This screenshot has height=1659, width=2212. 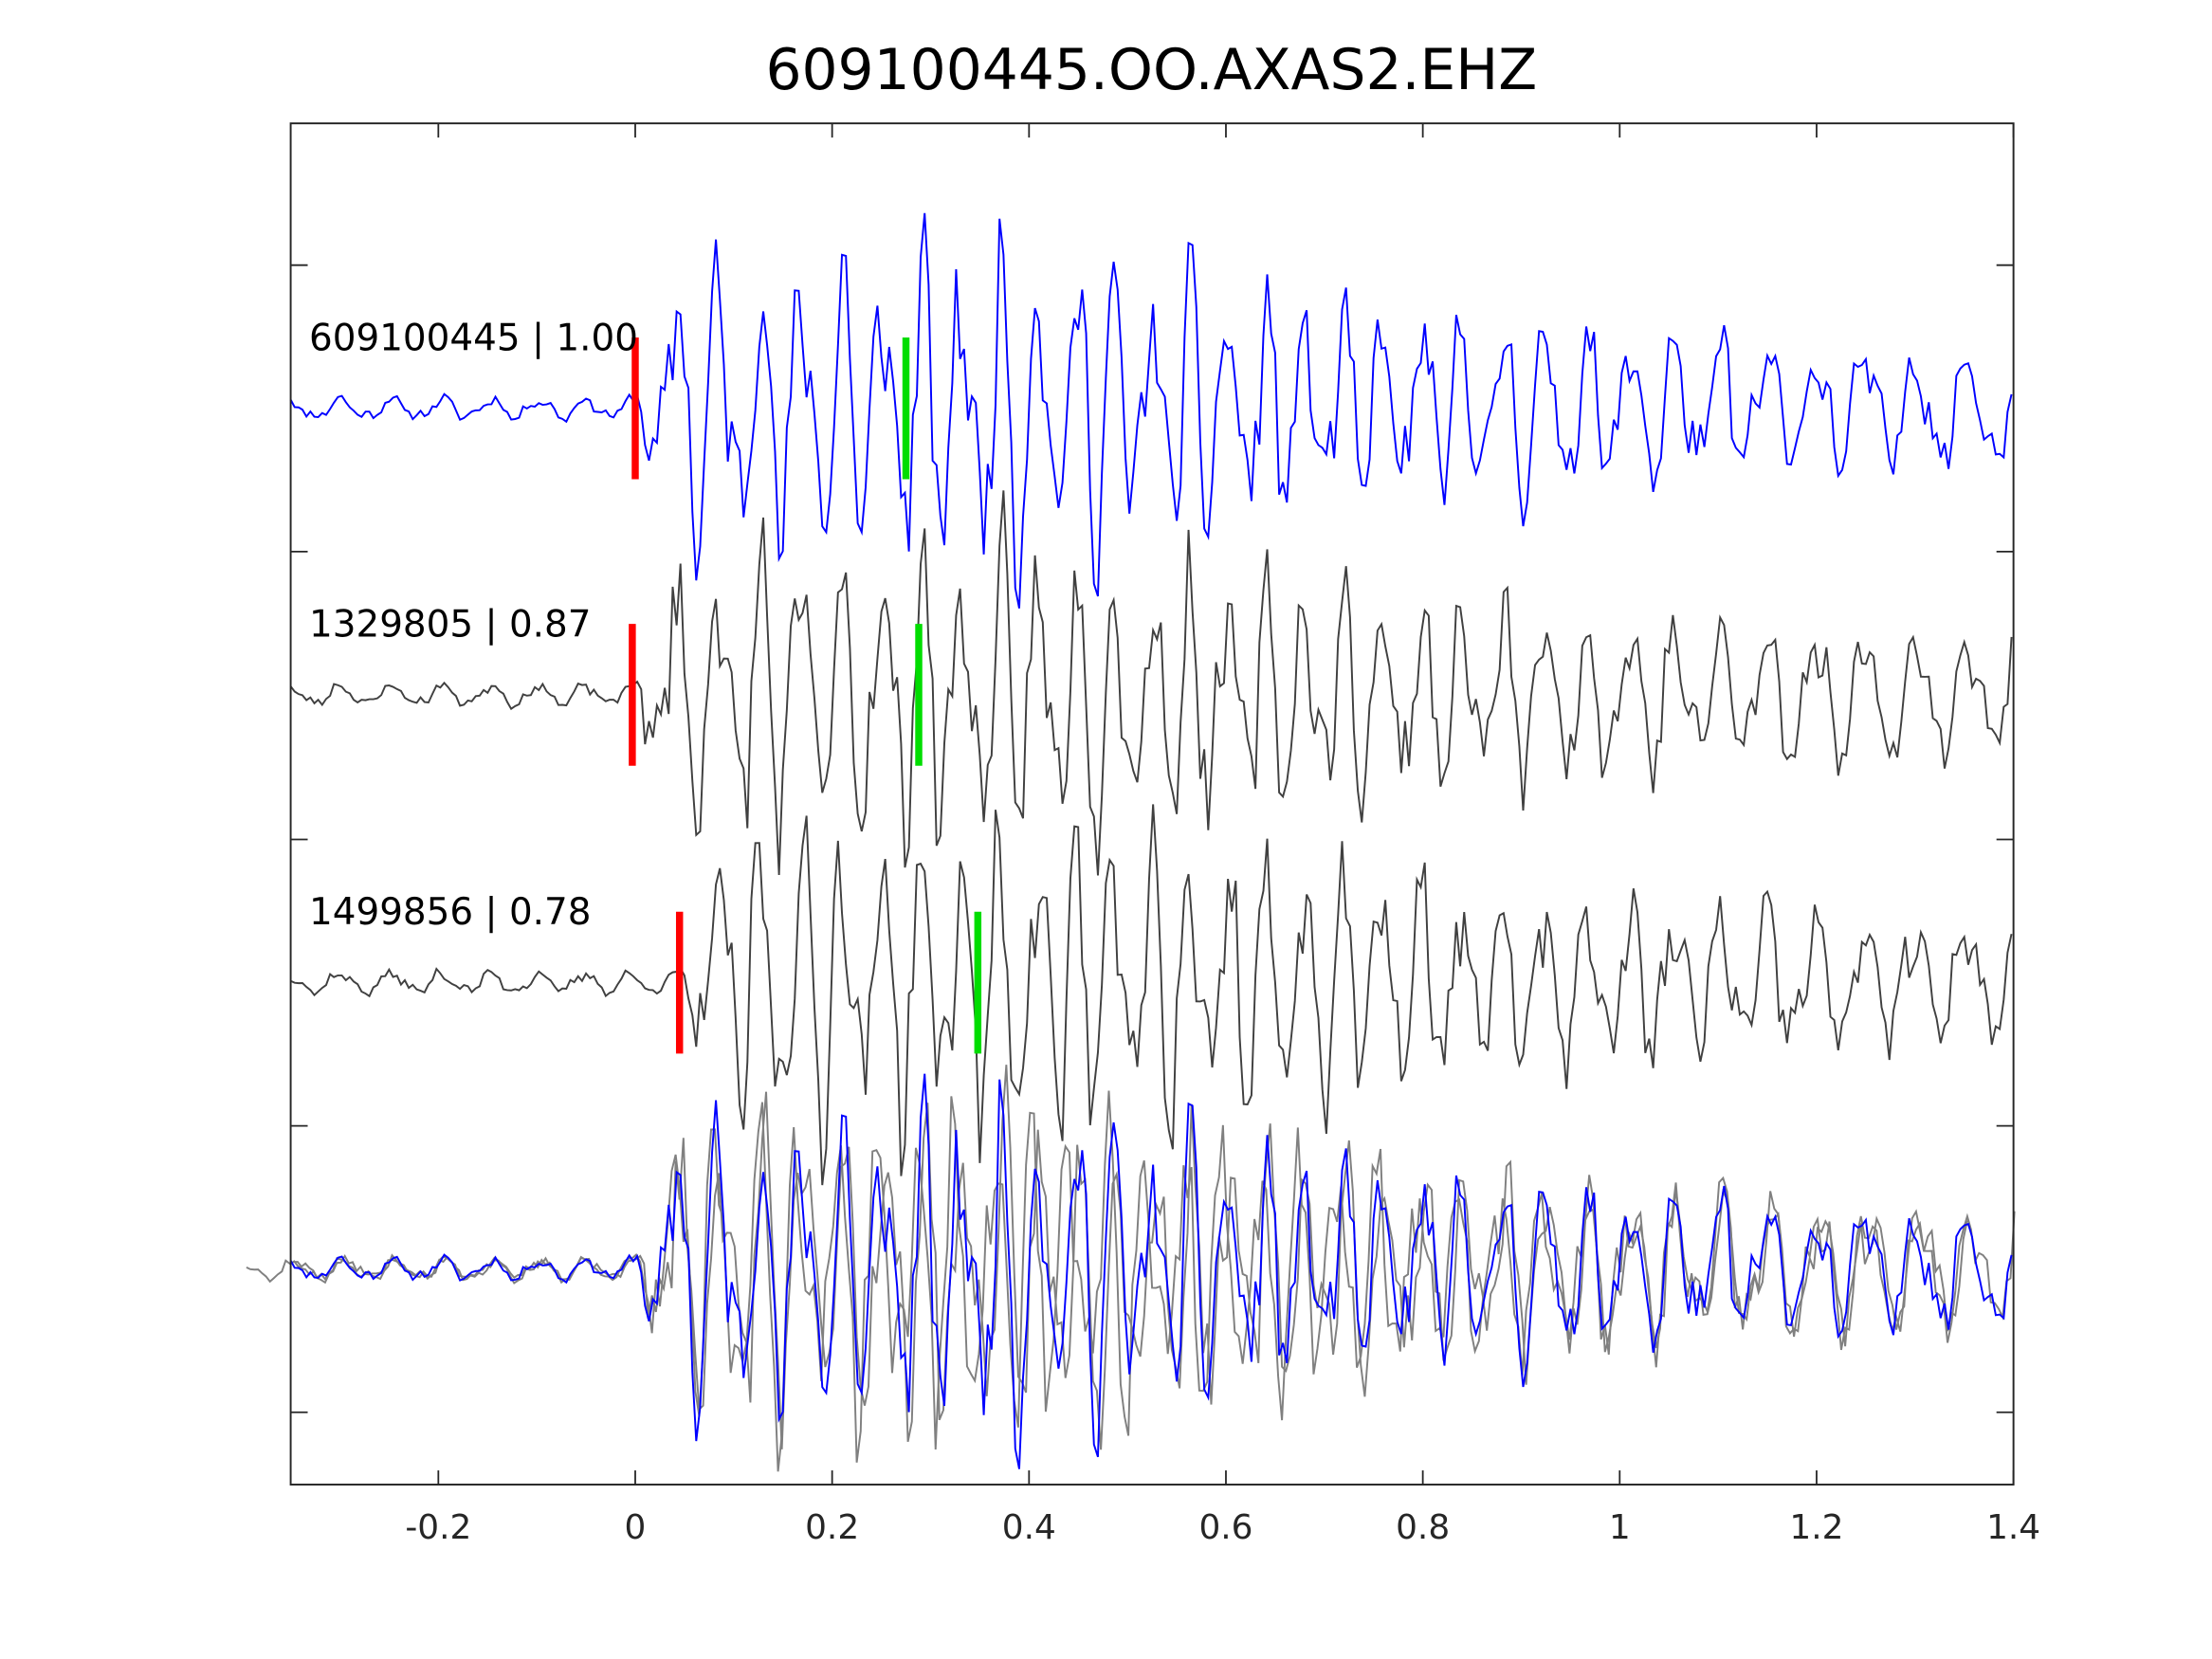 I want to click on x-tick-label: 0.4, so click(x=1029, y=1527).